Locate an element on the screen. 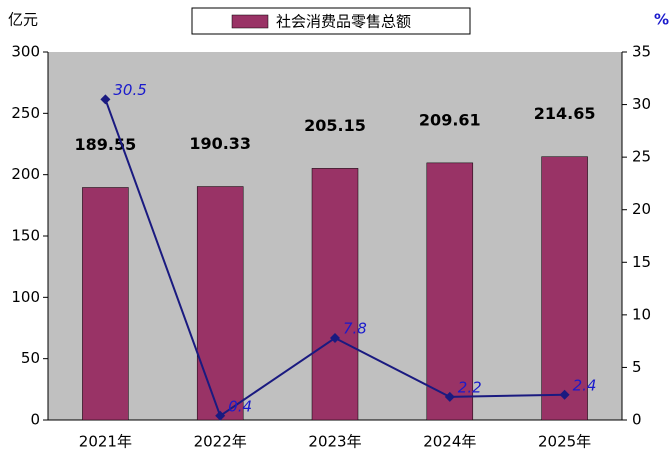  x-tick-label: 2023年 is located at coordinates (334, 442).